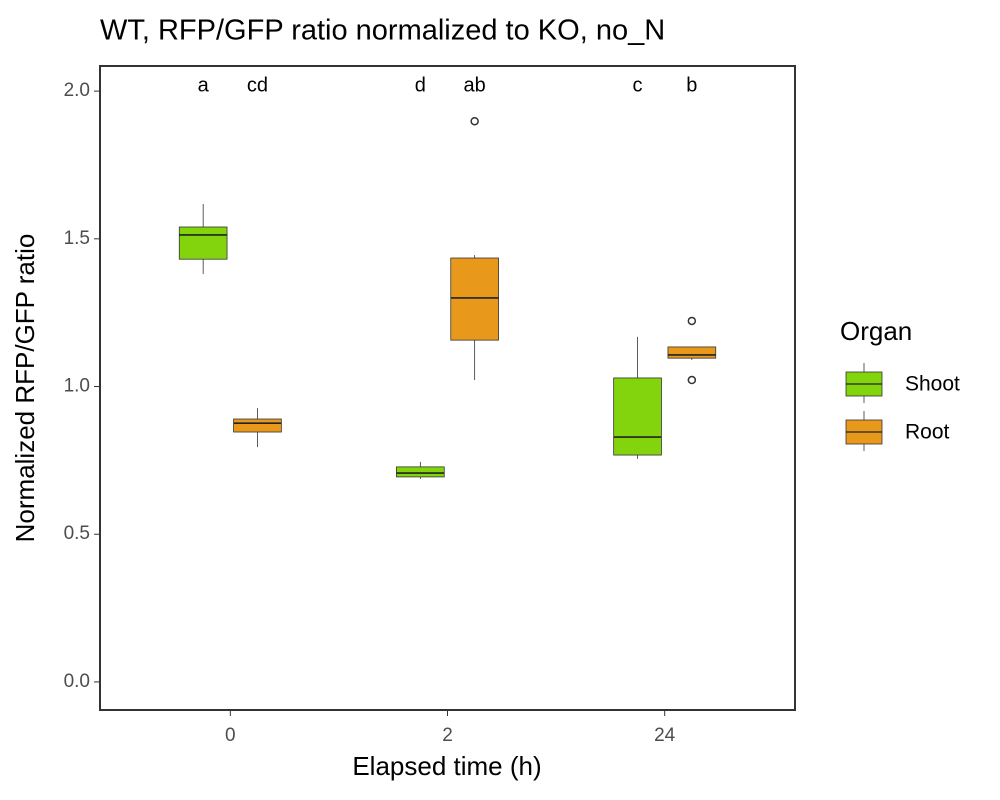  What do you see at coordinates (932, 384) in the screenshot?
I see `legend-label: Shoot` at bounding box center [932, 384].